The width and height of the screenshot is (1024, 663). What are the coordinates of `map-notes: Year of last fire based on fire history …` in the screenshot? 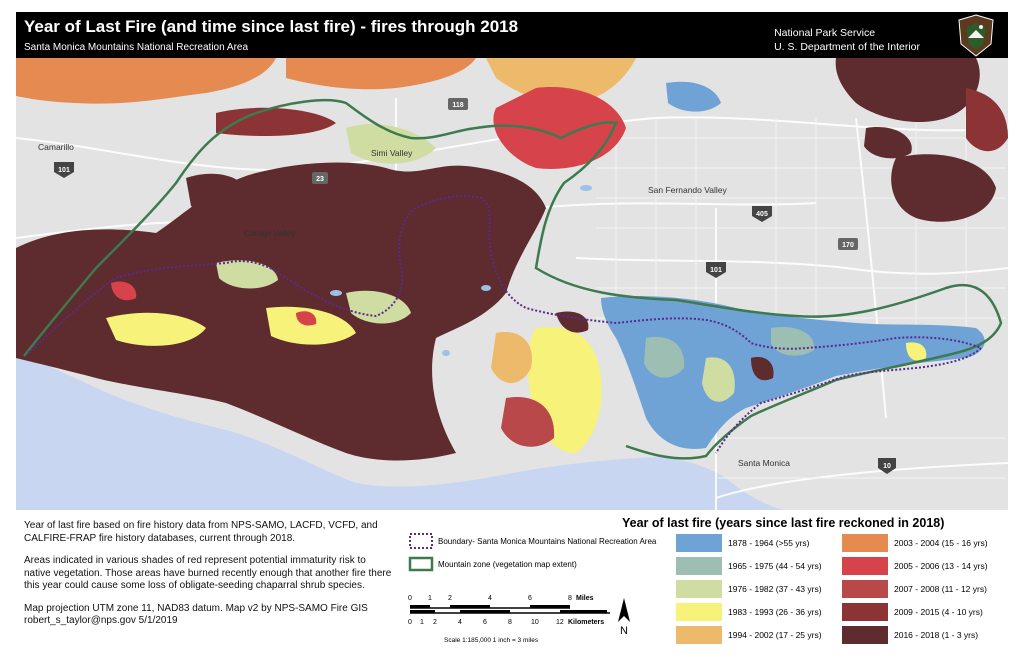 It's located at (209, 574).